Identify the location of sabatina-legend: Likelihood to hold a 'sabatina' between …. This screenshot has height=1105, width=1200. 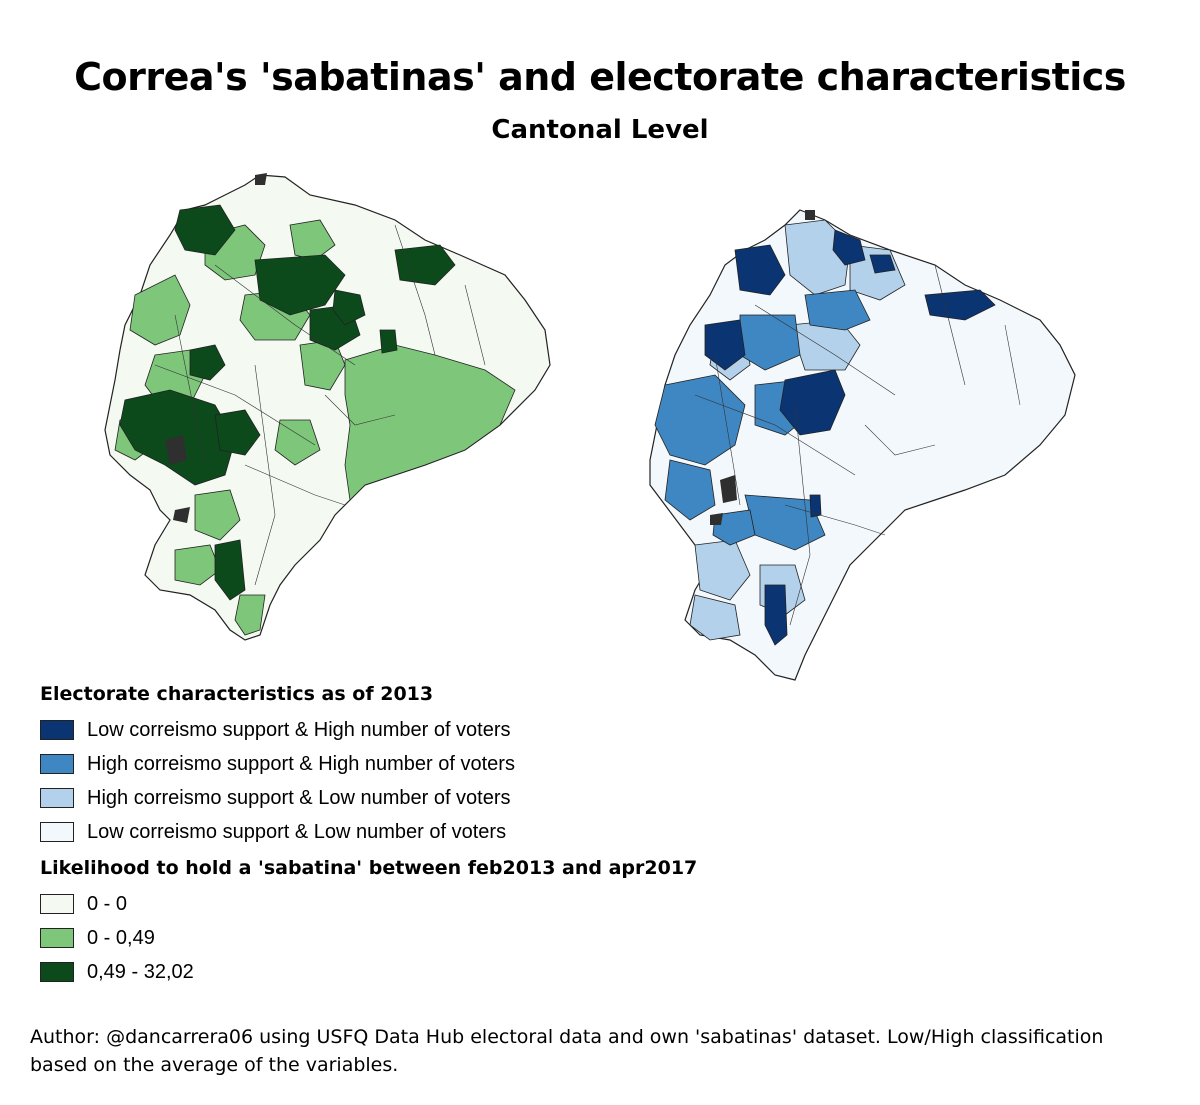
(368, 923).